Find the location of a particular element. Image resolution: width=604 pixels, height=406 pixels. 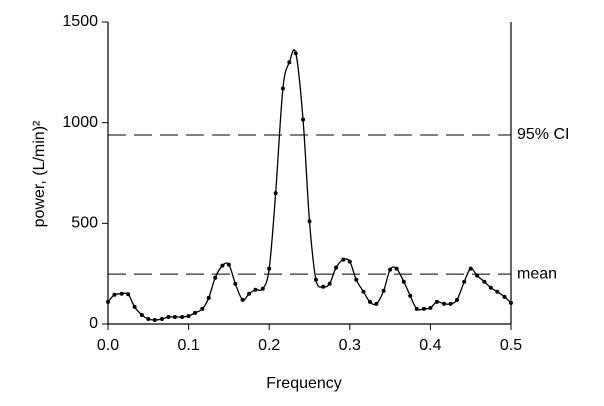

reference-label: mean is located at coordinates (537, 273).